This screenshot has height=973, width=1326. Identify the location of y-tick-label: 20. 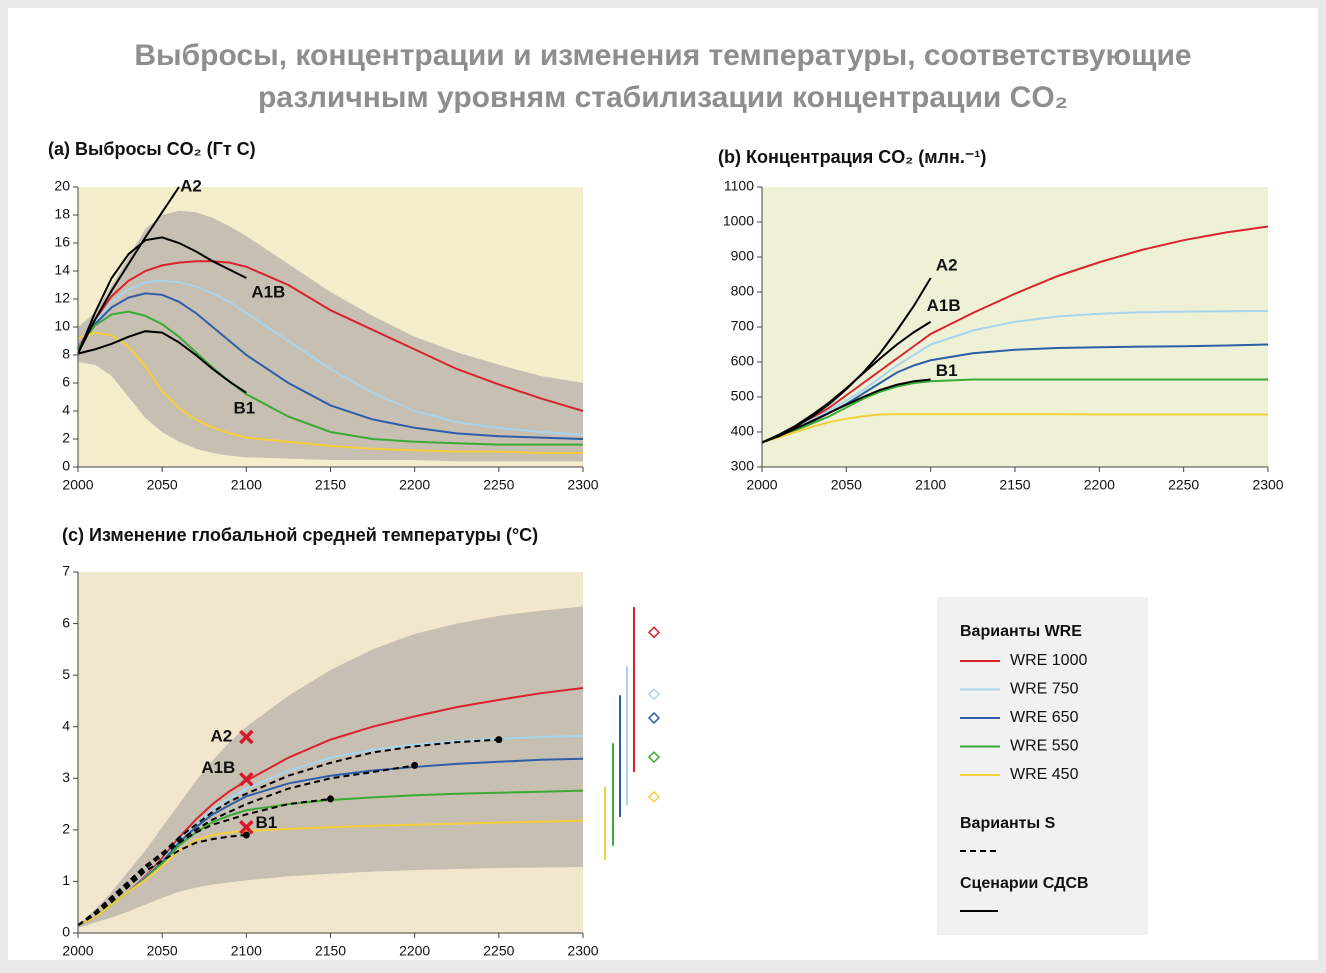
(62, 186).